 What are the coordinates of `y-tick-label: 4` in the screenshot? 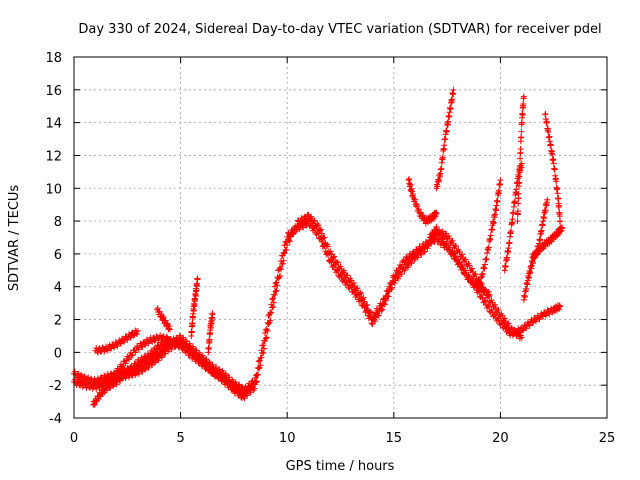 It's located at (58, 288).